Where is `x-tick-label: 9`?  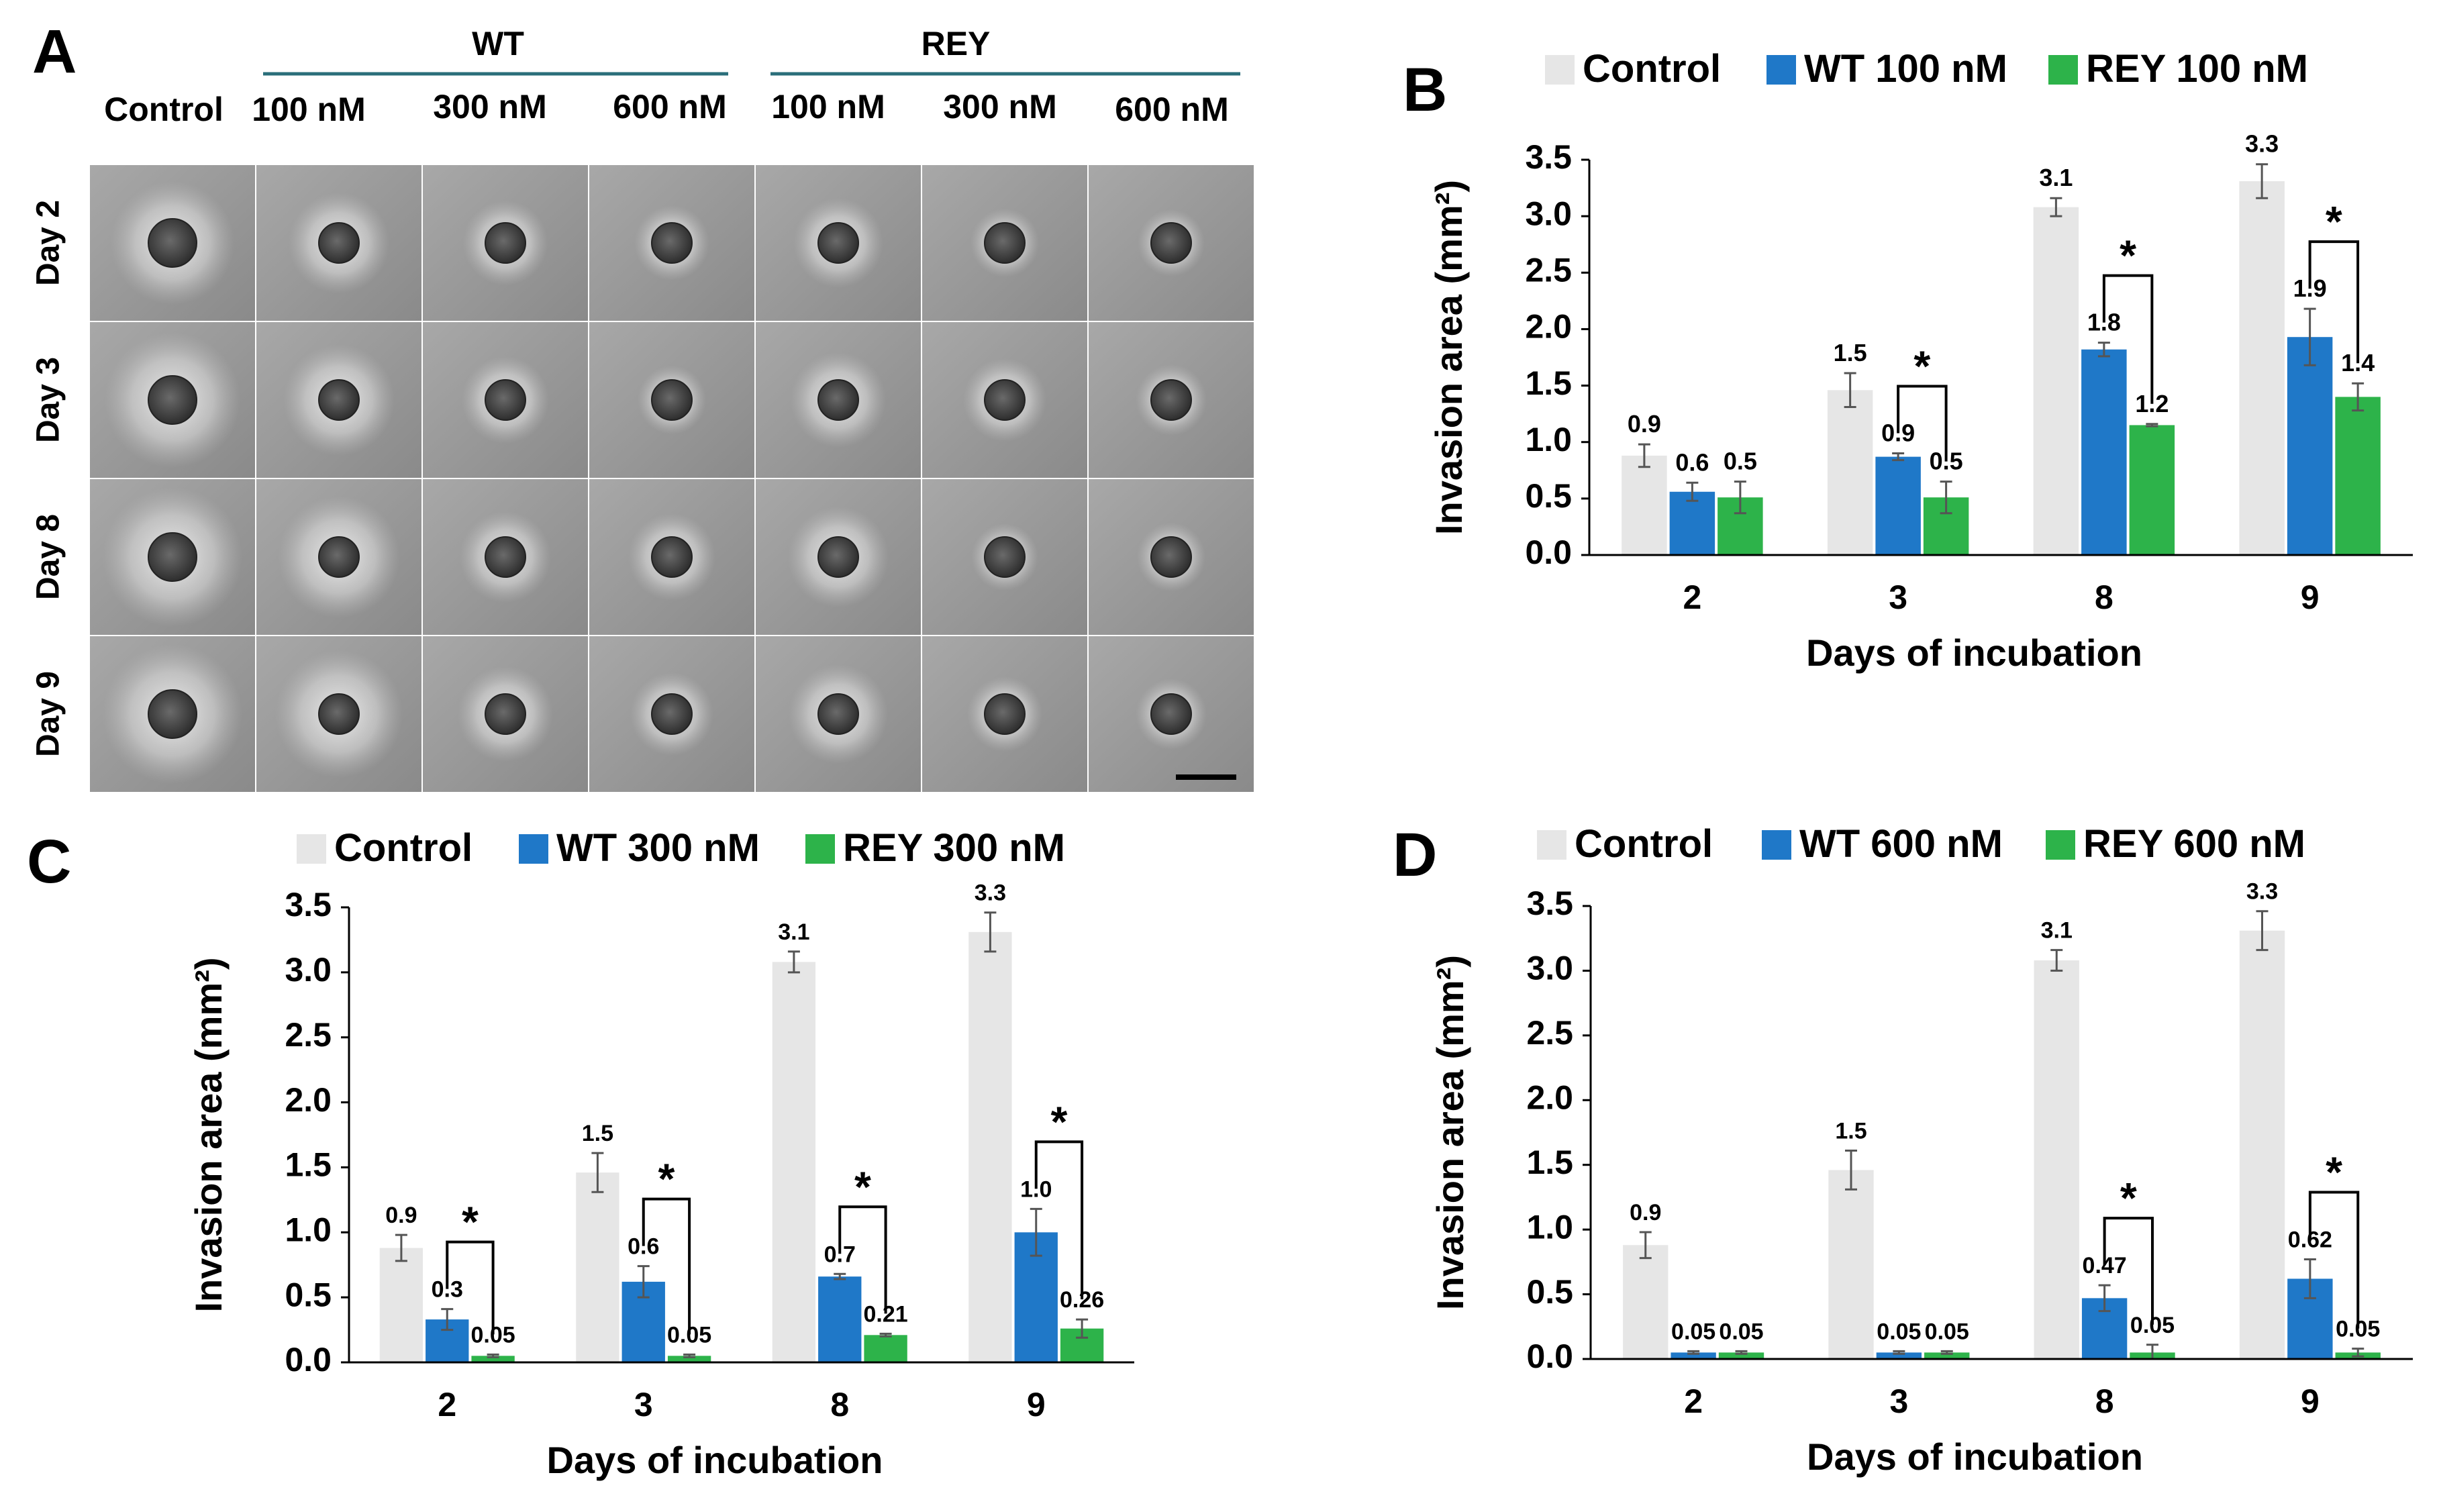 x-tick-label: 9 is located at coordinates (2310, 1401).